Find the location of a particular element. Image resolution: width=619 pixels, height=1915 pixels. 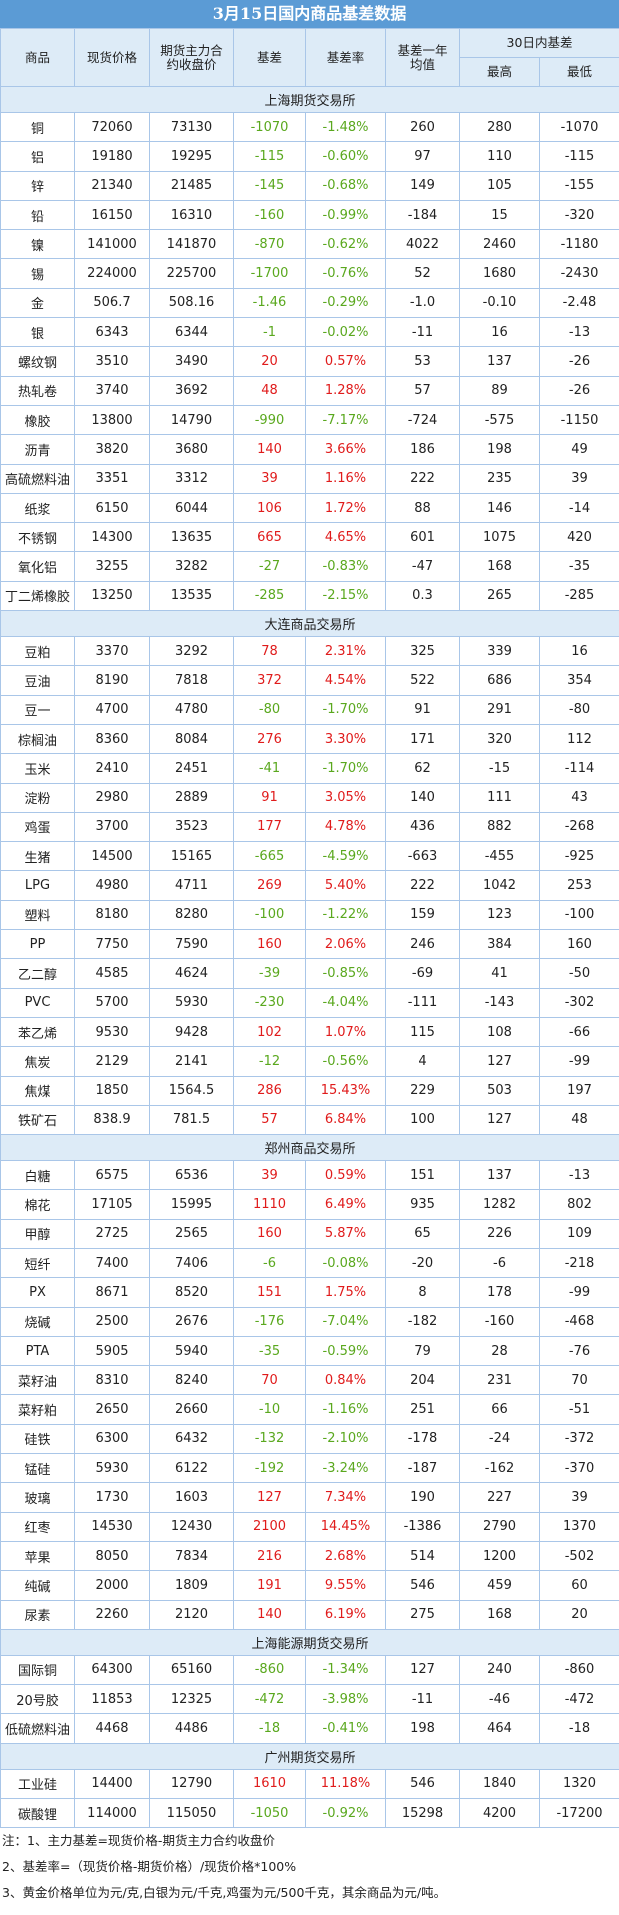

spot-price: 3510 is located at coordinates (112, 361).